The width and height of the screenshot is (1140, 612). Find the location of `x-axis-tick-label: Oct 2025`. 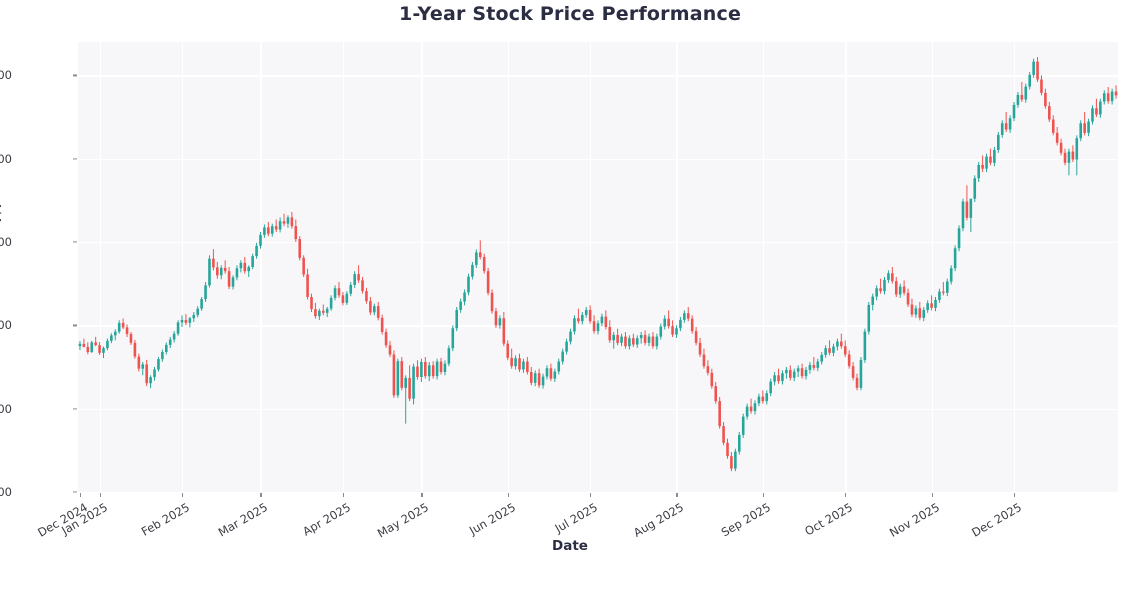

x-axis-tick-label: Oct 2025 is located at coordinates (829, 519).